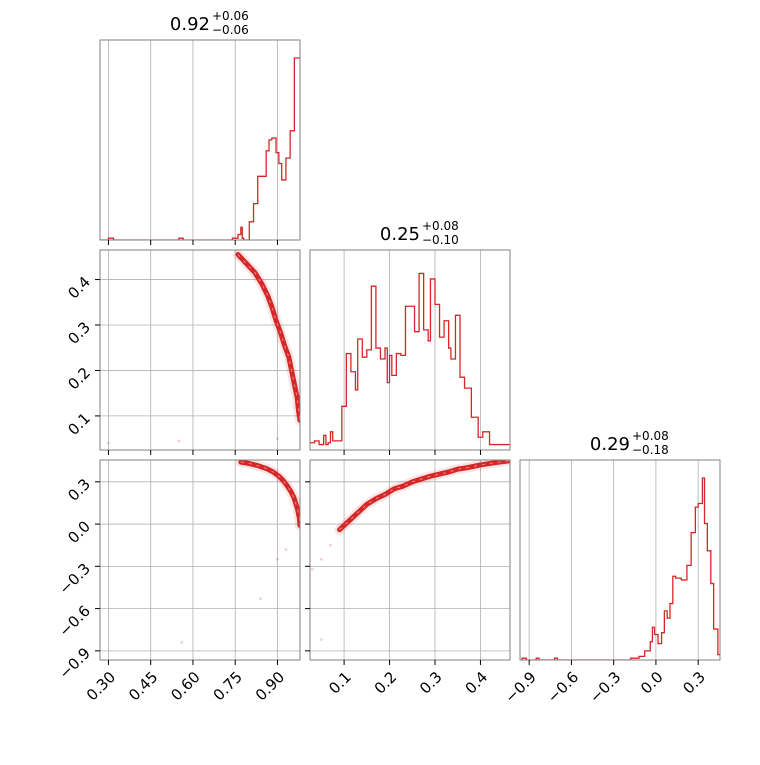 This screenshot has width=760, height=765. What do you see at coordinates (185, 686) in the screenshot?
I see `x-tick-label-p0: 0.60` at bounding box center [185, 686].